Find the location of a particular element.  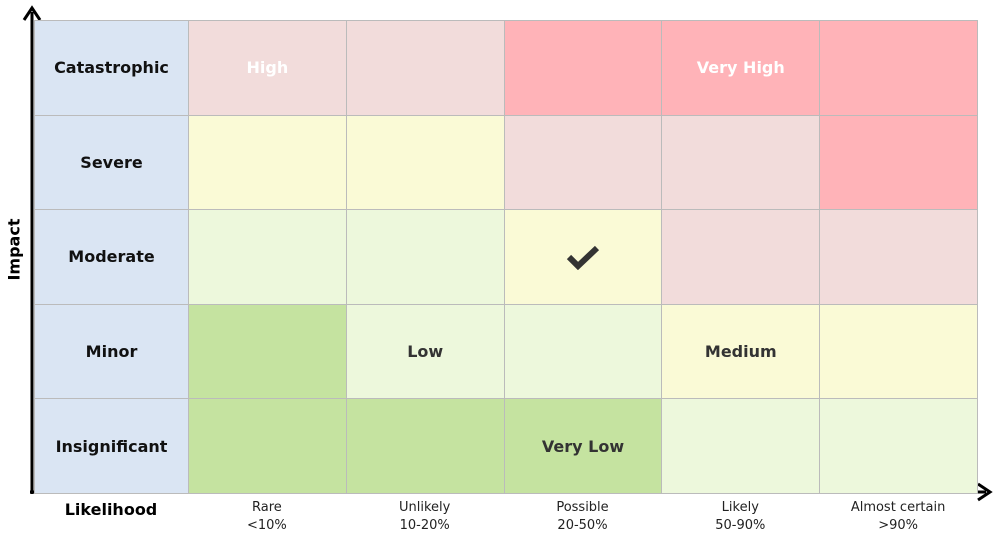

column-range: 50-90% is located at coordinates (740, 525).